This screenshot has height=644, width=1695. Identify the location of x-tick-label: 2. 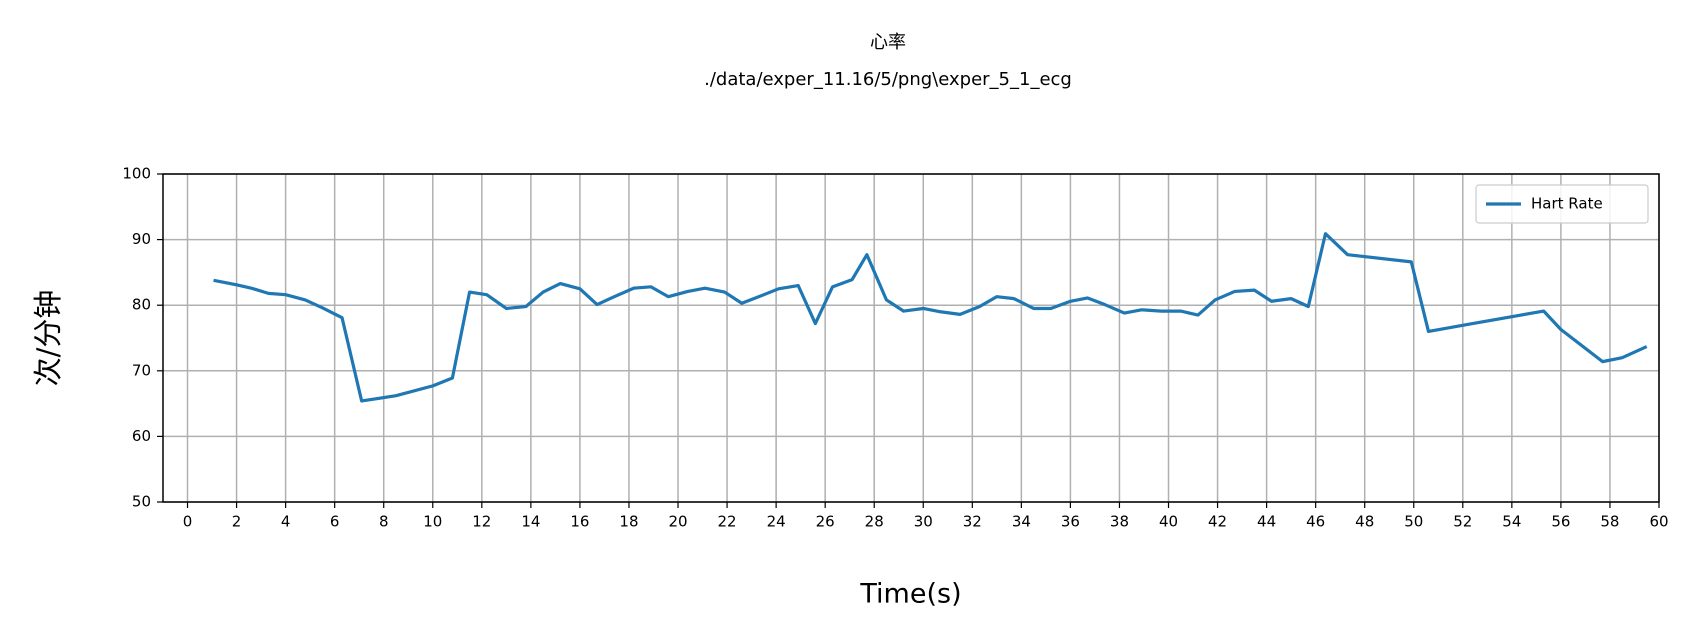
(237, 522).